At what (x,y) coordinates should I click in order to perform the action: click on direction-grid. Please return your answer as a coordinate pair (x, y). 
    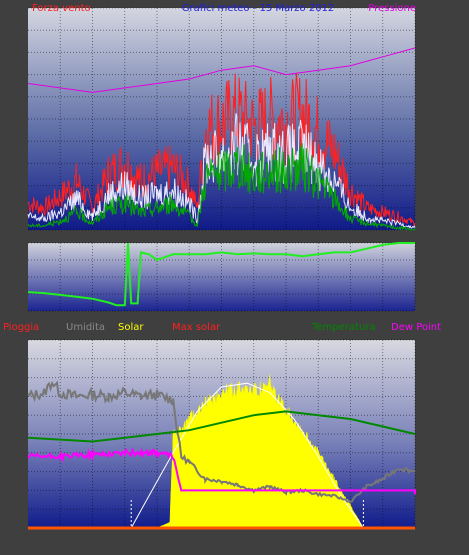
    Looking at the image, I should click on (222, 277).